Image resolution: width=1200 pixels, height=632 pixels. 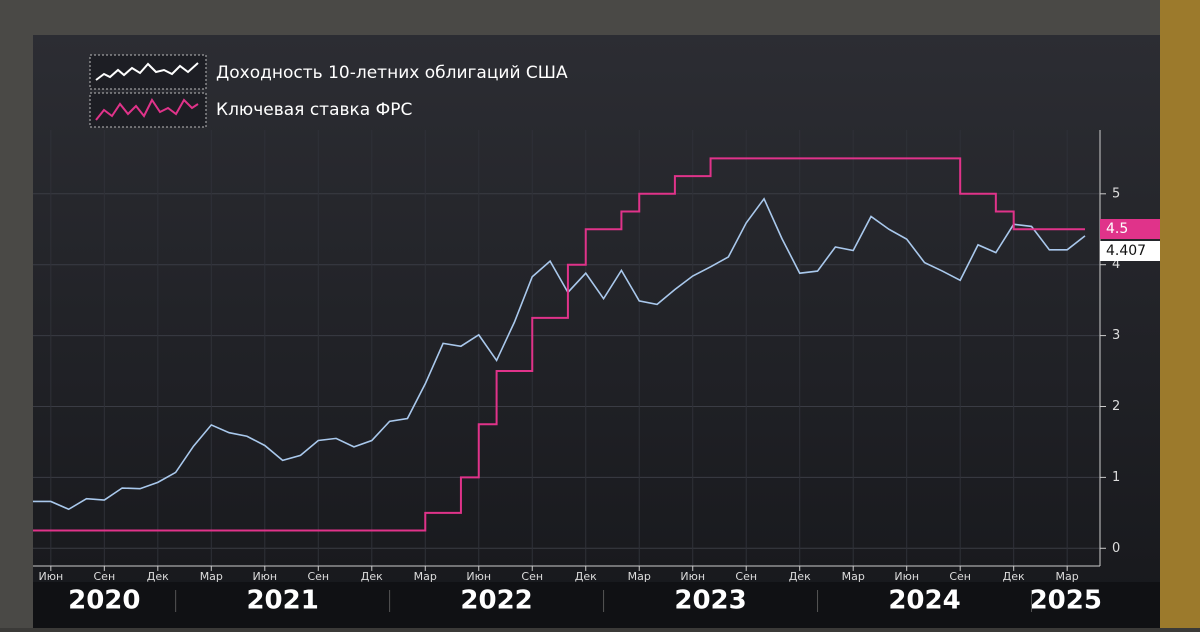 I want to click on y-tick-label: 2, so click(x=1116, y=406).